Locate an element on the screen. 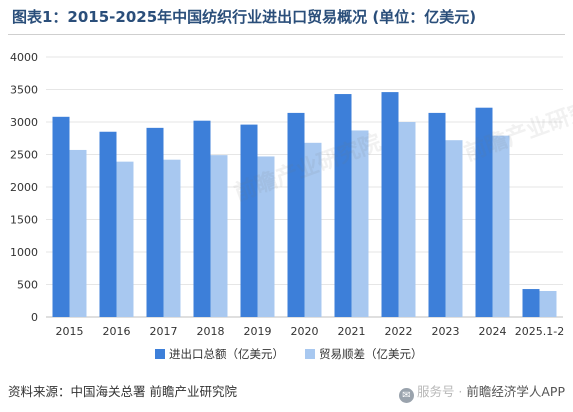 The width and height of the screenshot is (573, 412). x-tick-label: 2018 is located at coordinates (211, 331).